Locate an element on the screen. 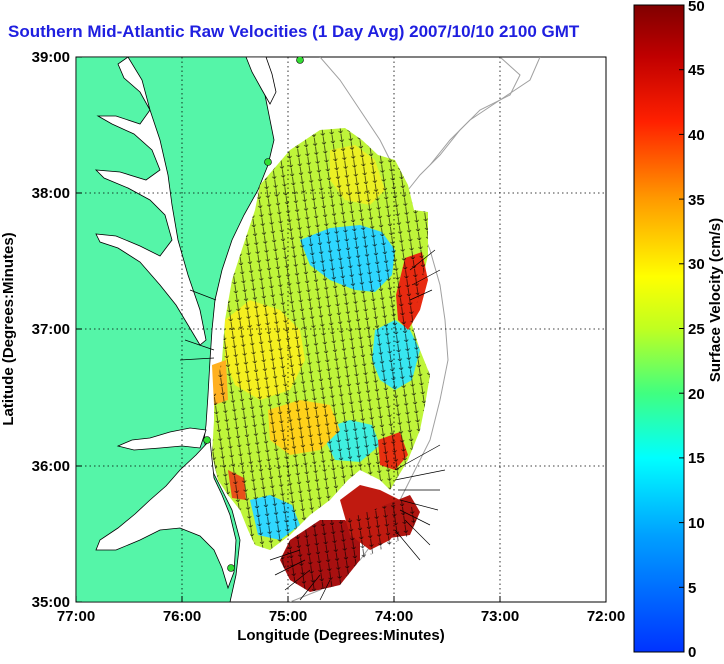 The width and height of the screenshot is (724, 664). bathymetry-contour is located at coordinates (485, 111).